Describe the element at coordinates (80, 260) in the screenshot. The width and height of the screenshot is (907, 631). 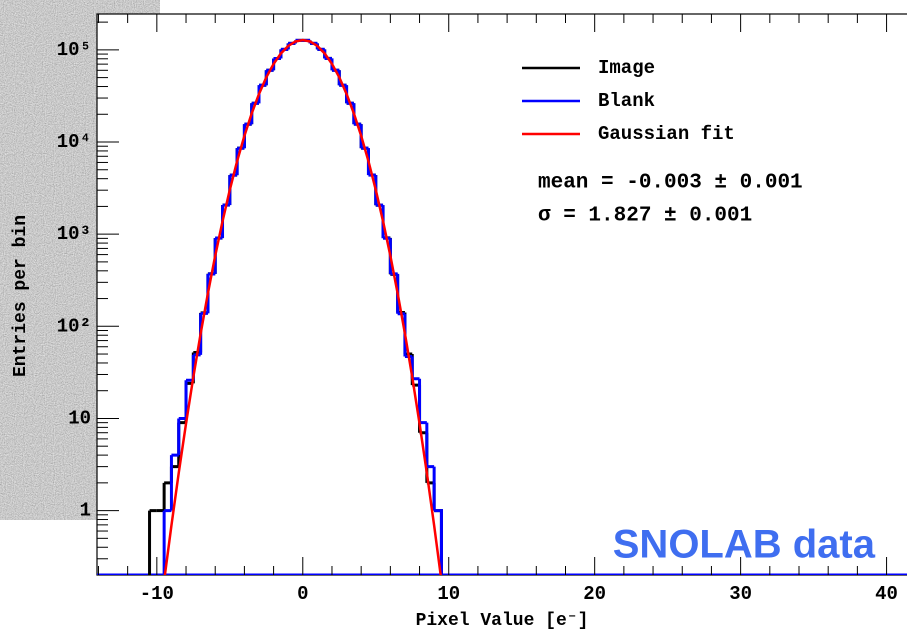
I see `background-texture` at that location.